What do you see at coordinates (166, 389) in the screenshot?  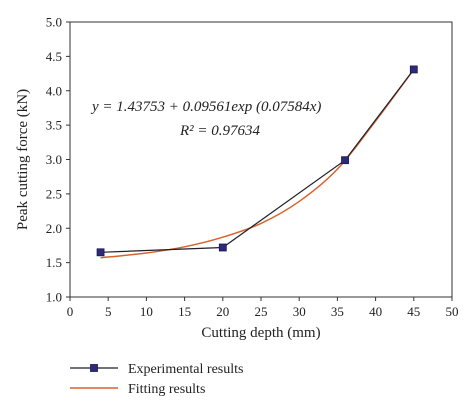 I see `legend-label-fitting: Fitting results` at bounding box center [166, 389].